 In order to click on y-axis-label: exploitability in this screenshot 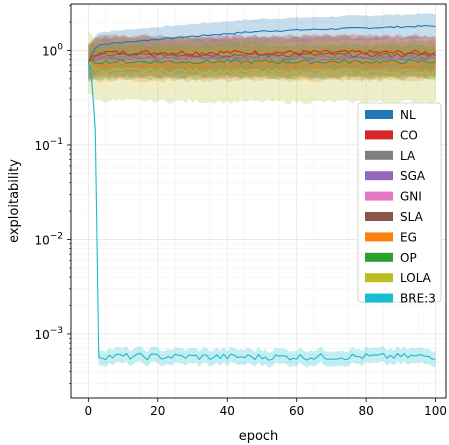, I will do `click(14, 201)`.